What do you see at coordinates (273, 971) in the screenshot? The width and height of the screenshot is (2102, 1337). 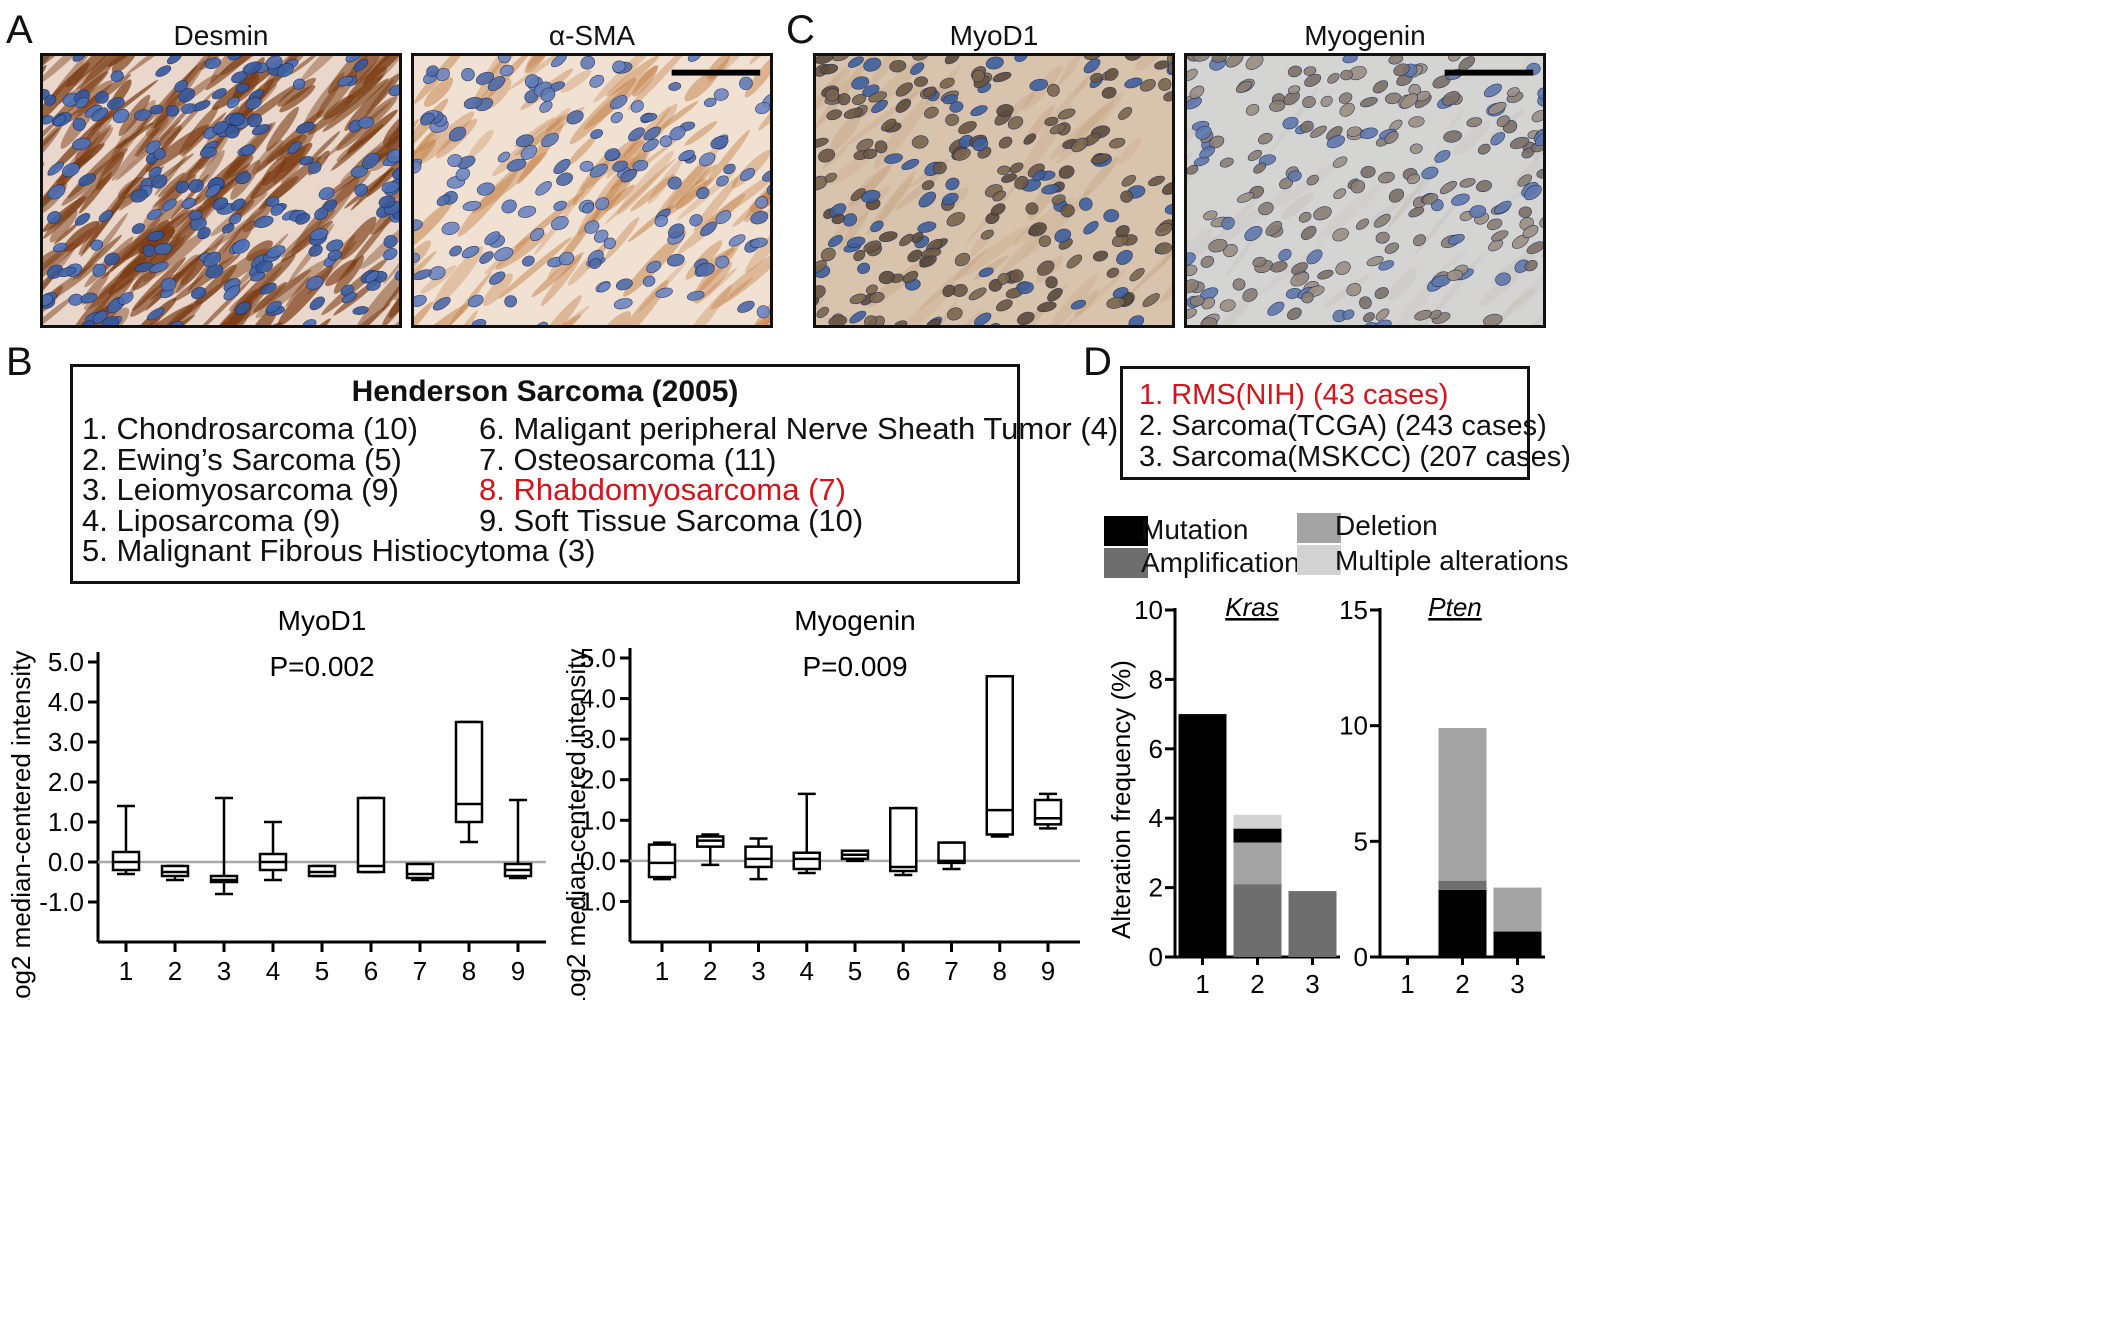 I see `x-tick-label: 4` at bounding box center [273, 971].